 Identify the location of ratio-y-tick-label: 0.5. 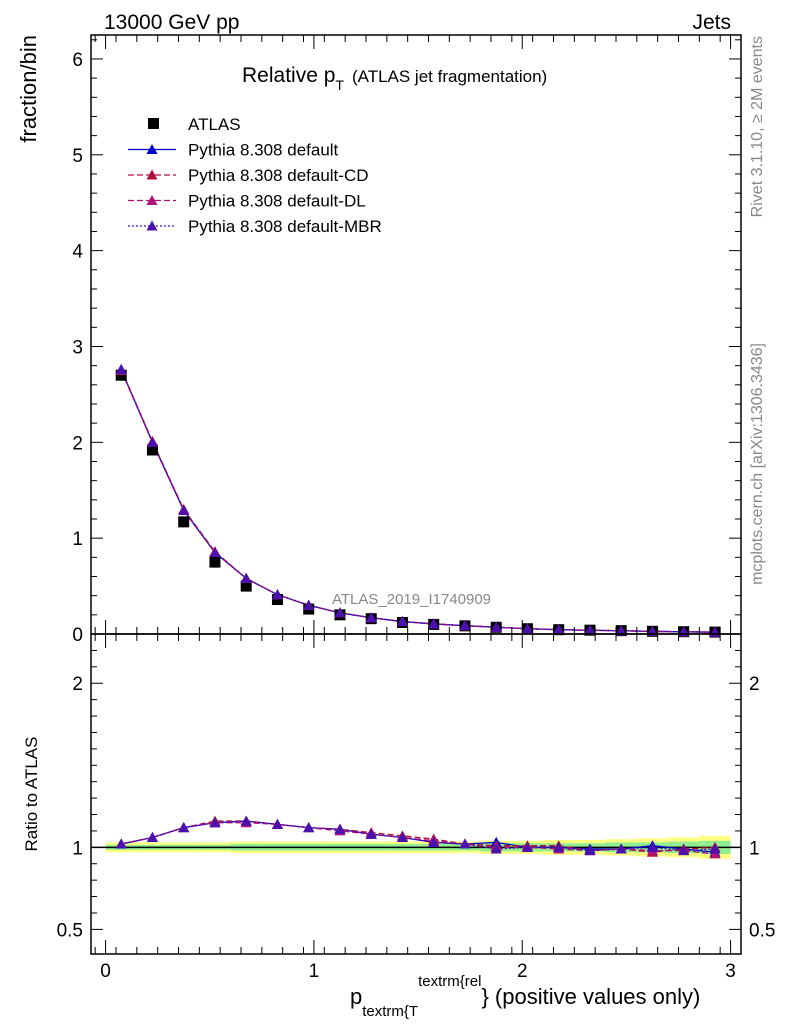
(70, 930).